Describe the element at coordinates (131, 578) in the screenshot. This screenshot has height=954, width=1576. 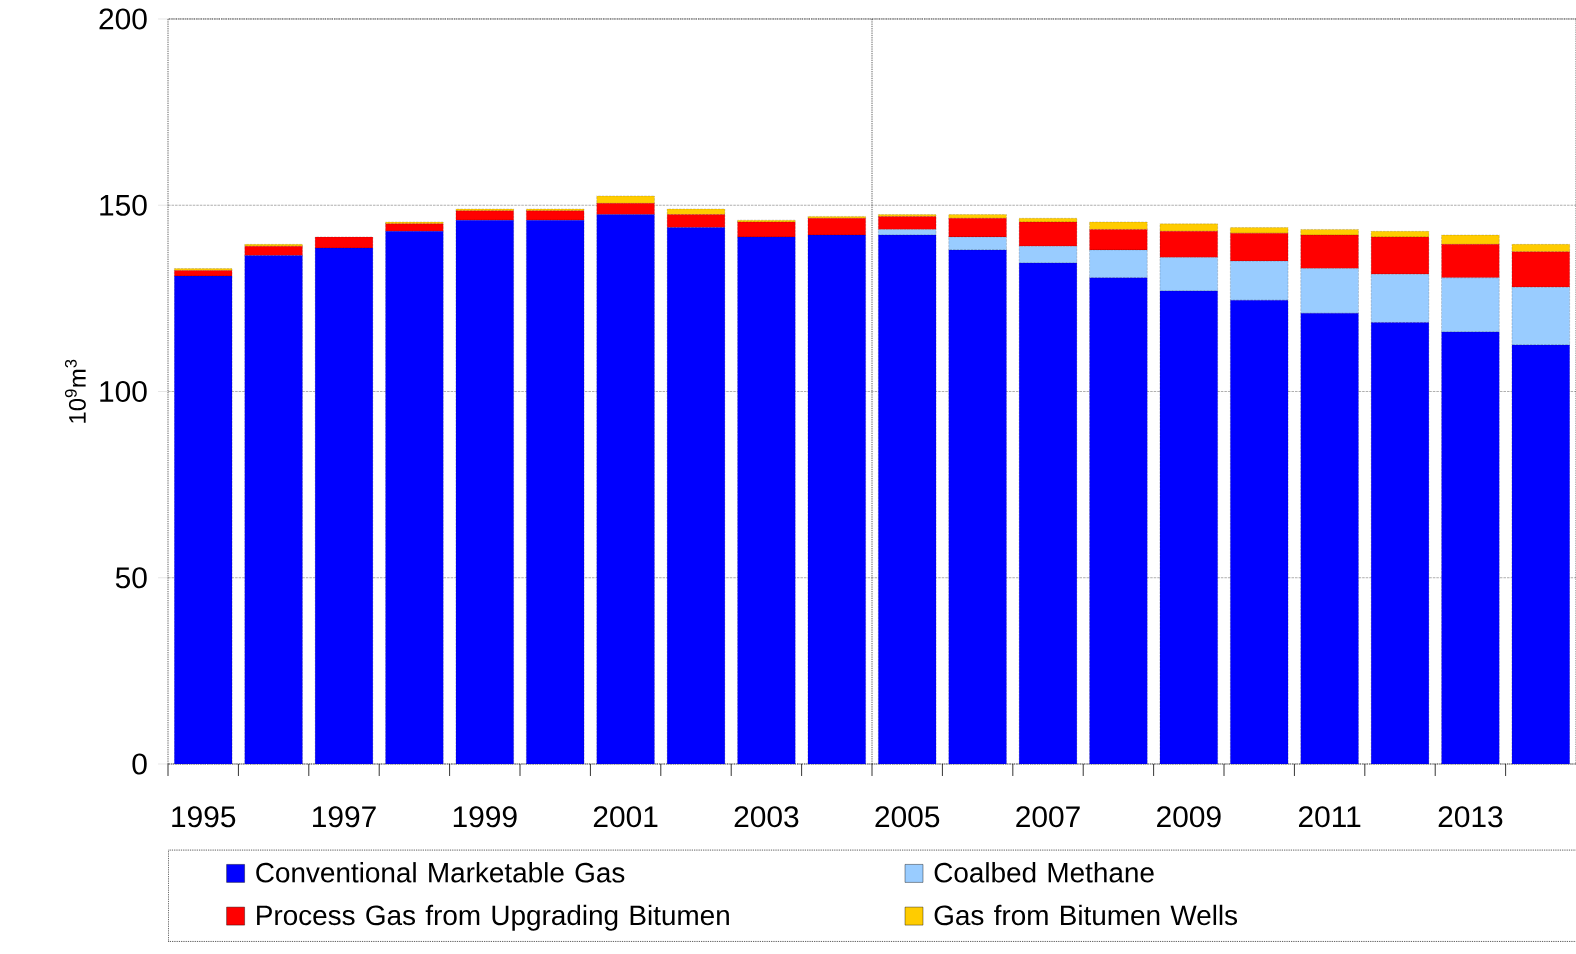
I see `y-tick-label: 50` at that location.